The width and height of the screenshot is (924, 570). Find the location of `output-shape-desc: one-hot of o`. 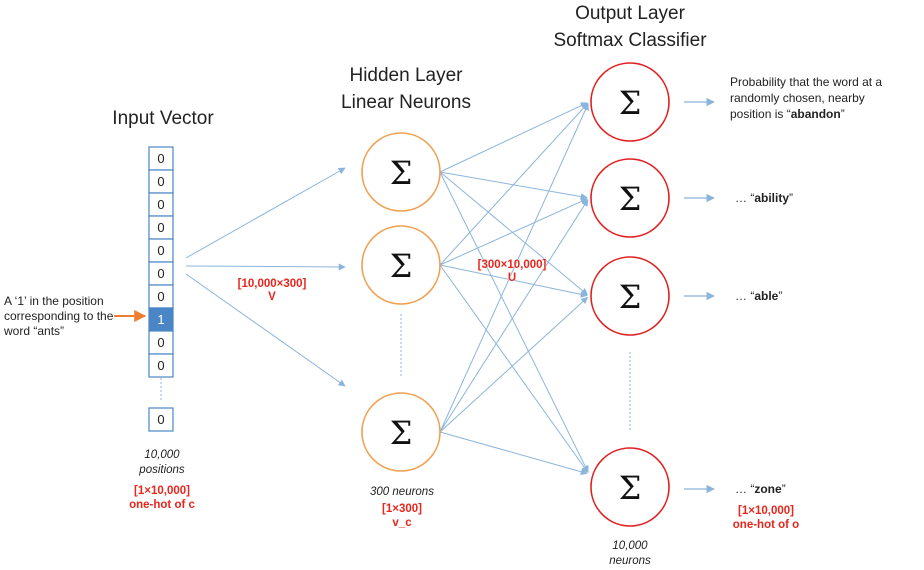

output-shape-desc: one-hot of o is located at coordinates (766, 525).